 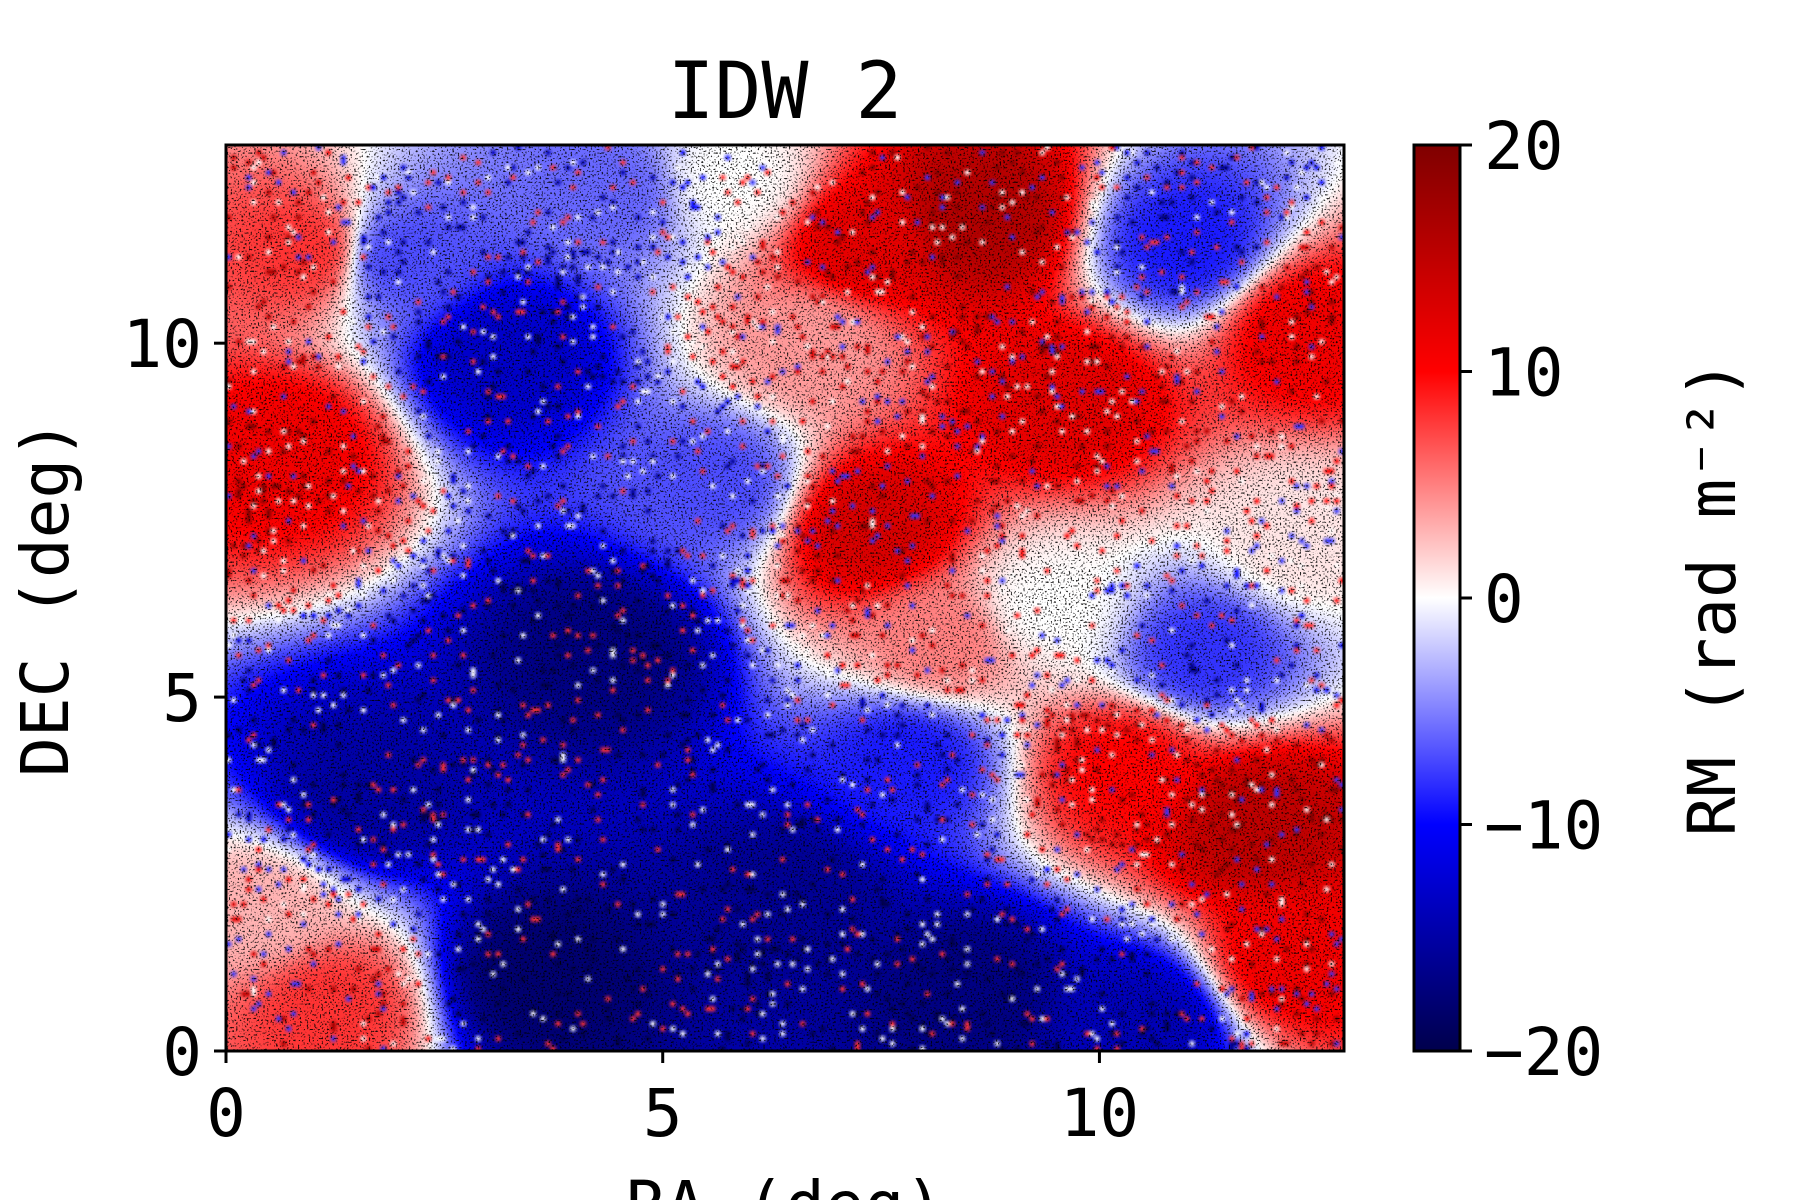 What do you see at coordinates (162, 344) in the screenshot?
I see `y-tick-label: 10` at bounding box center [162, 344].